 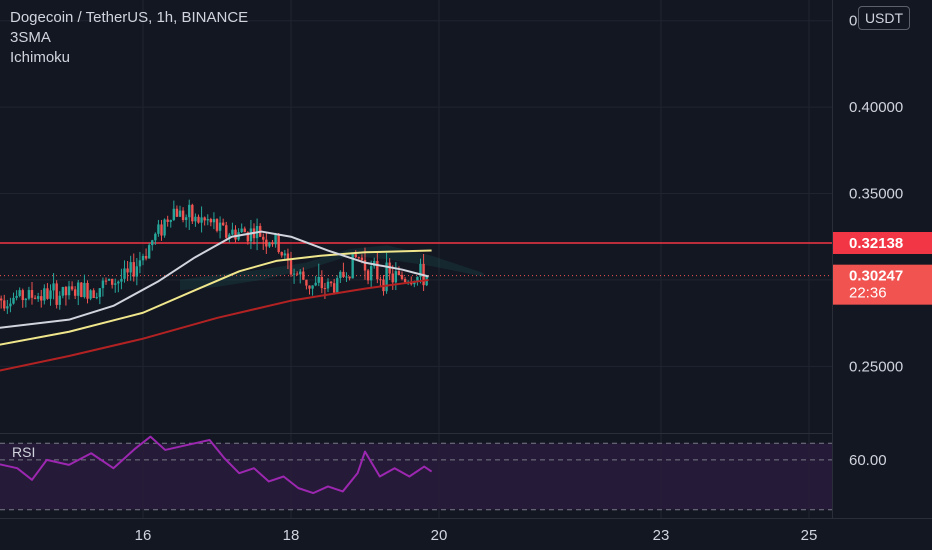 I want to click on last-price-badge, so click(x=882, y=284).